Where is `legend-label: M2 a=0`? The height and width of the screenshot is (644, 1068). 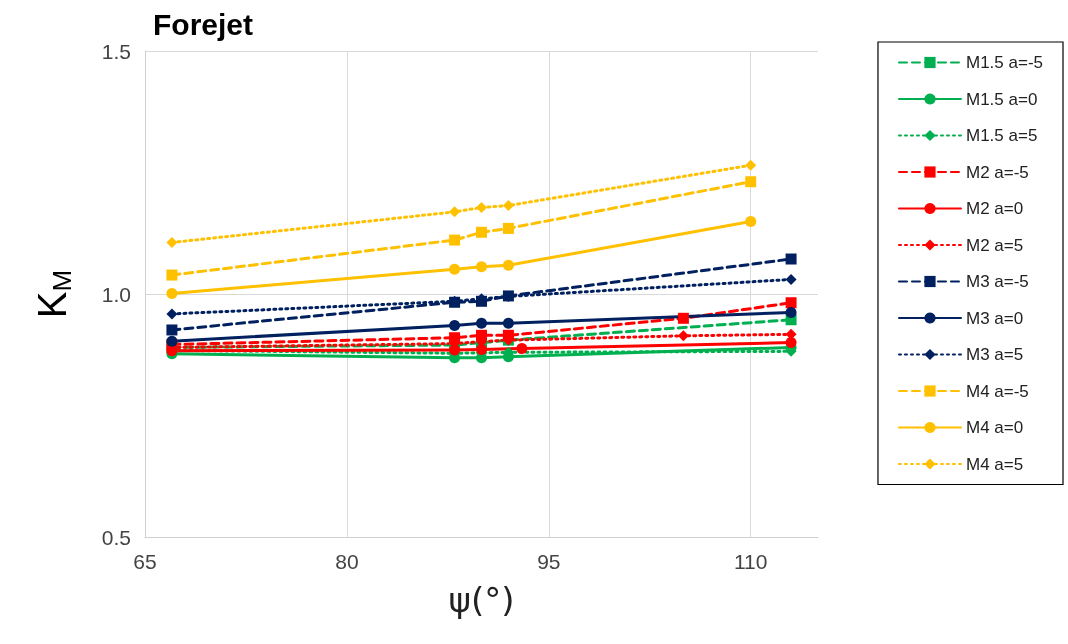
legend-label: M2 a=0 is located at coordinates (994, 208).